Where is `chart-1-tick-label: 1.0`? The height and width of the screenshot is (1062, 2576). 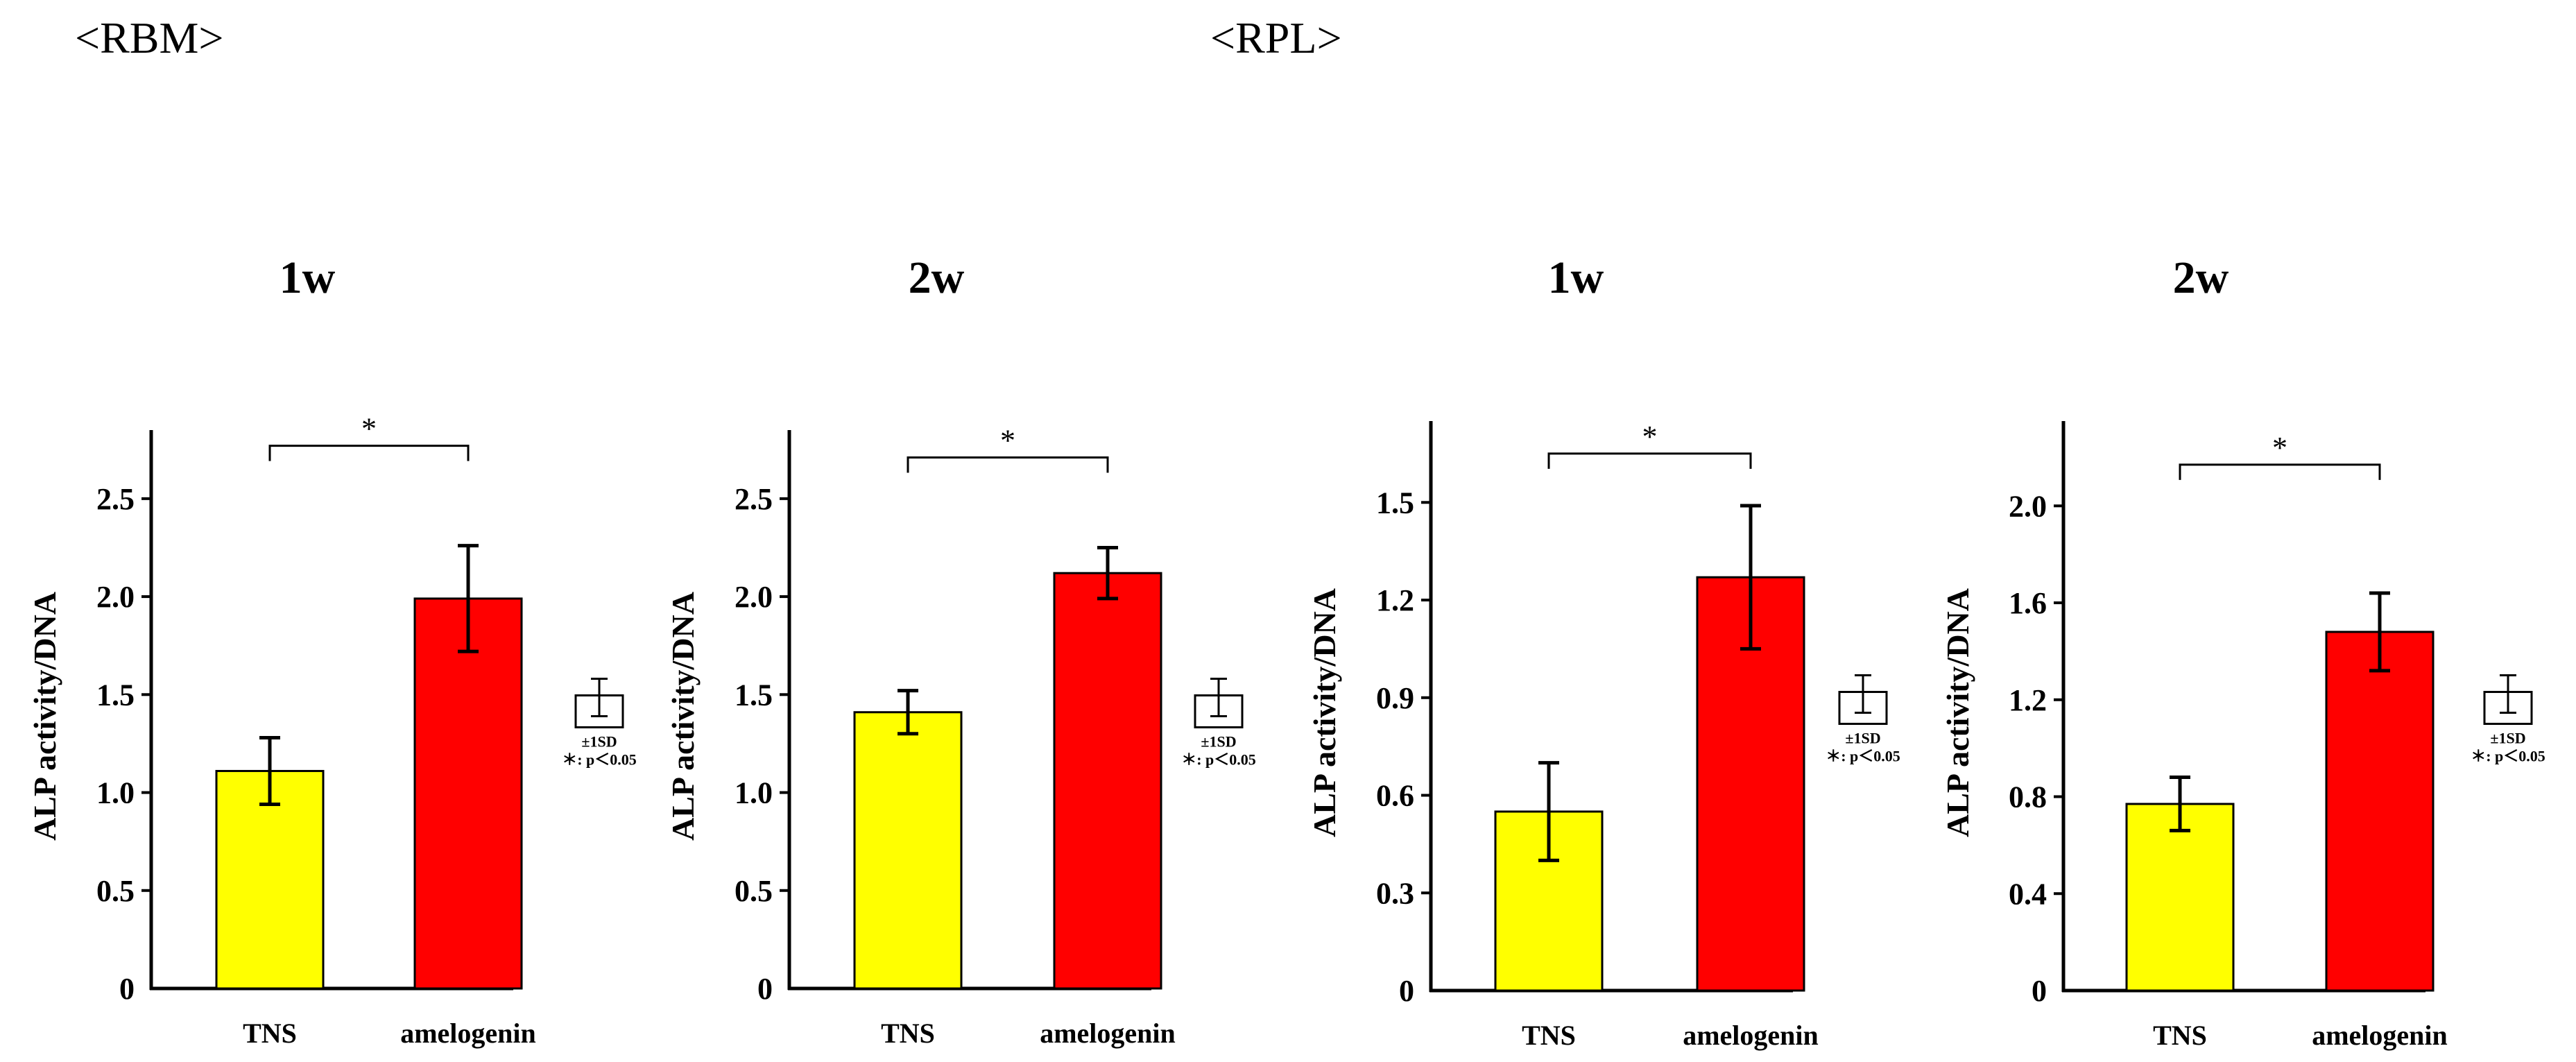
chart-1-tick-label: 1.0 is located at coordinates (115, 793).